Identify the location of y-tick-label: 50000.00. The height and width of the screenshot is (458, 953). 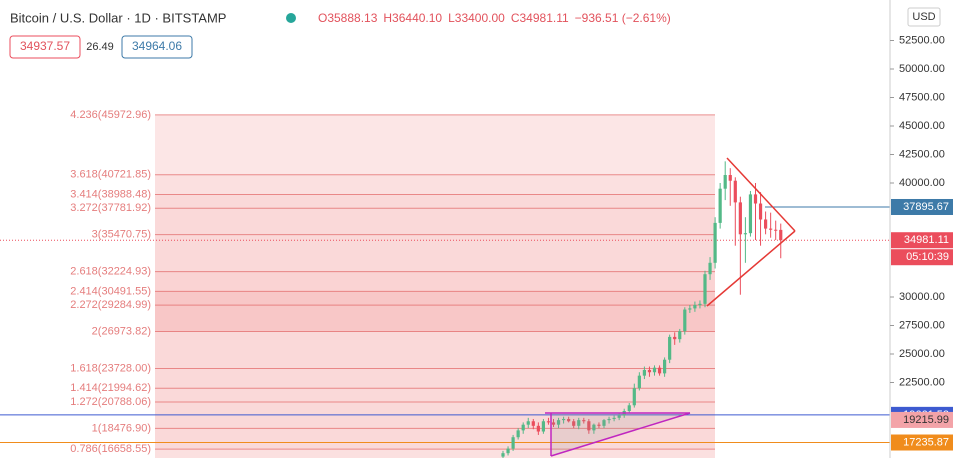
(922, 69).